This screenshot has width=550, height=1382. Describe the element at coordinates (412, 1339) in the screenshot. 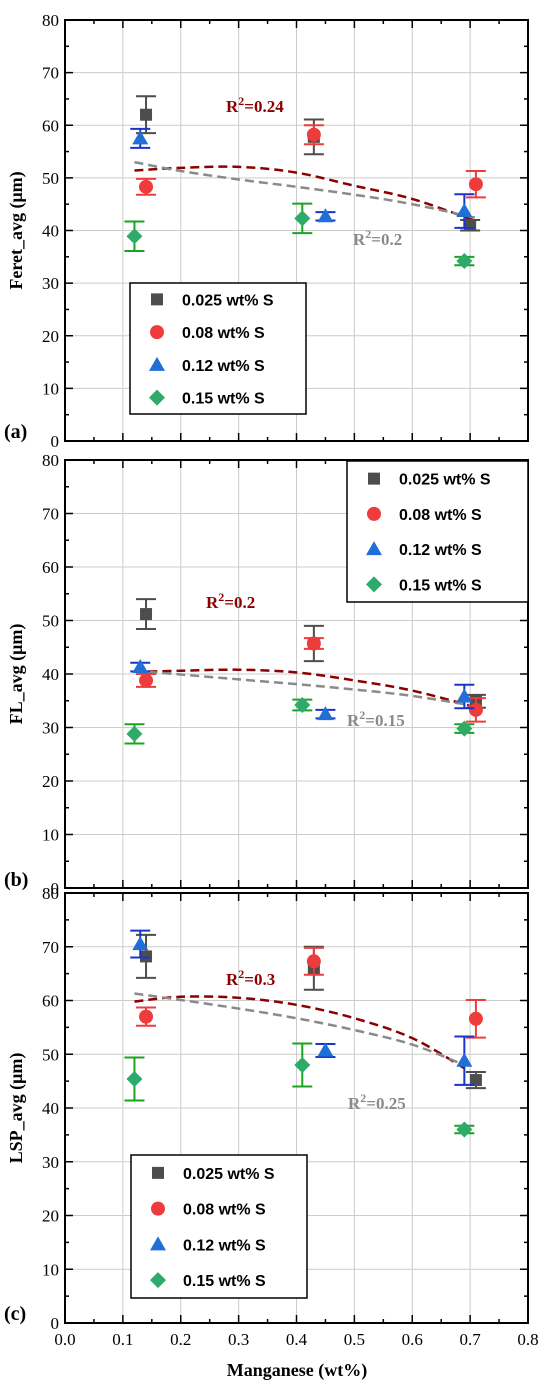

I see `x-tick-label: 0.6` at that location.